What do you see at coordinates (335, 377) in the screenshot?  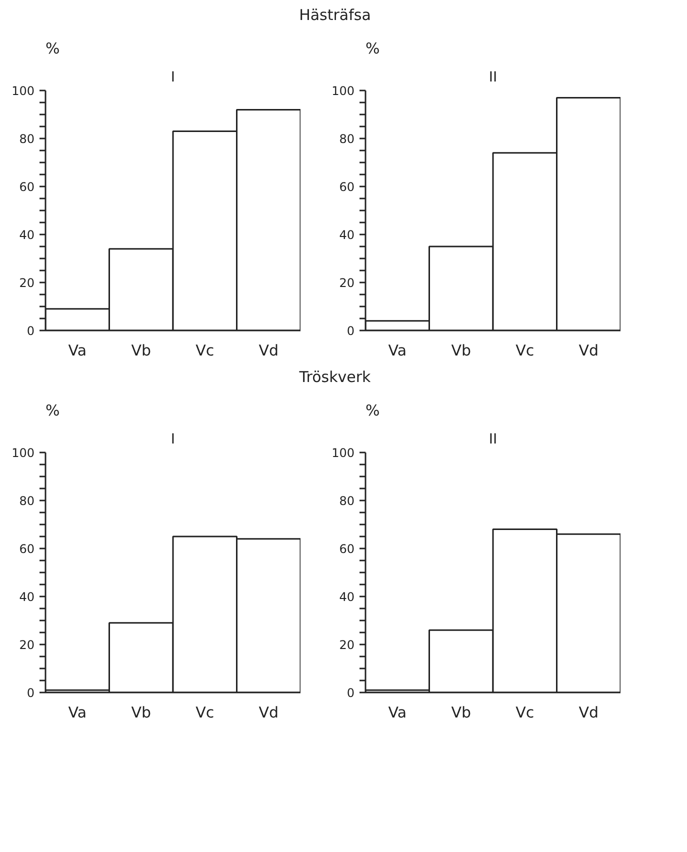 I see `text: Tröskverk` at bounding box center [335, 377].